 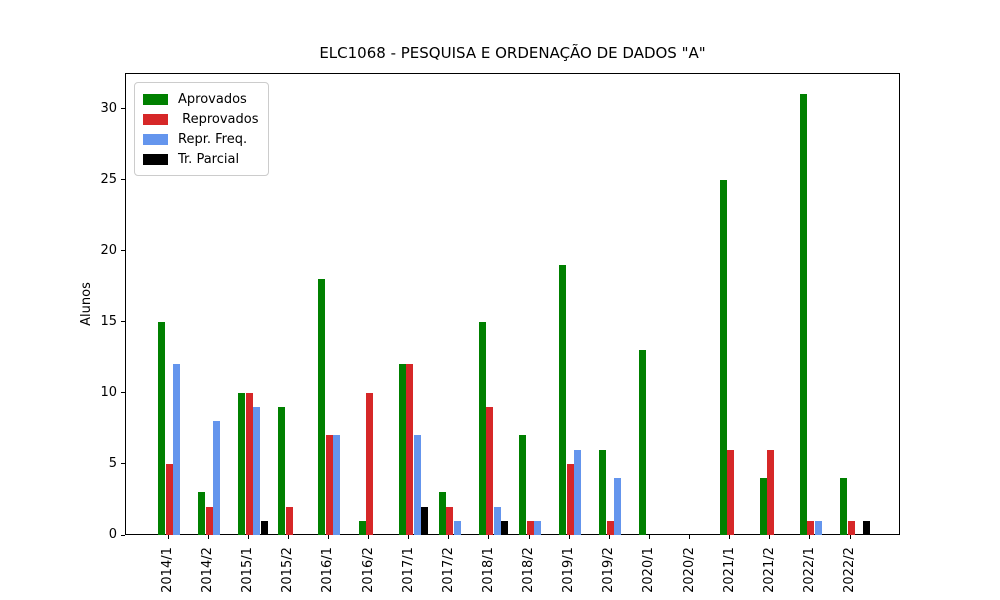 I want to click on x-tick-label: 2020/2, so click(x=689, y=570).